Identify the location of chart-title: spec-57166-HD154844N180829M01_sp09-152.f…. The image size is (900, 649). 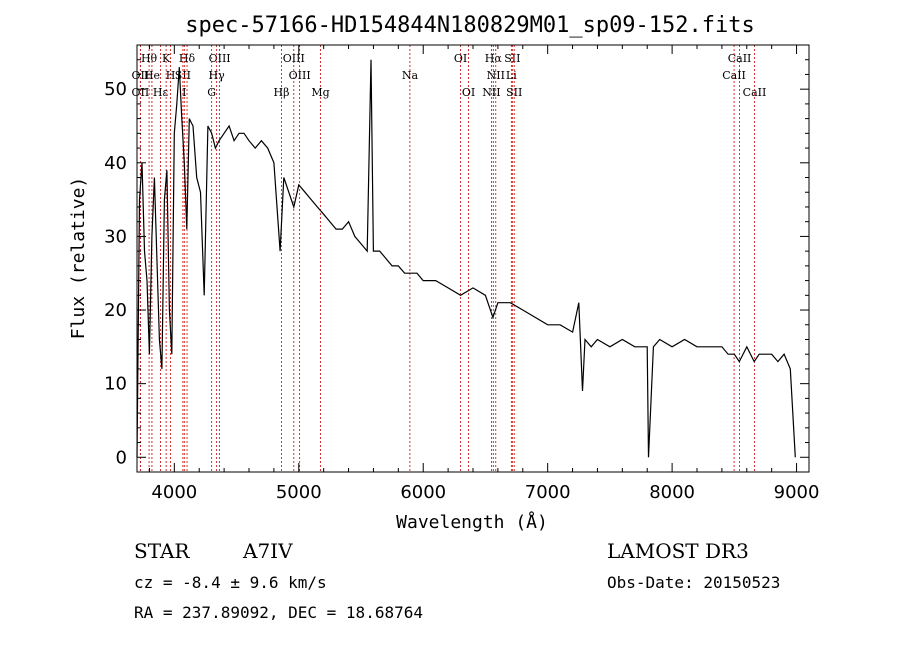
(470, 25).